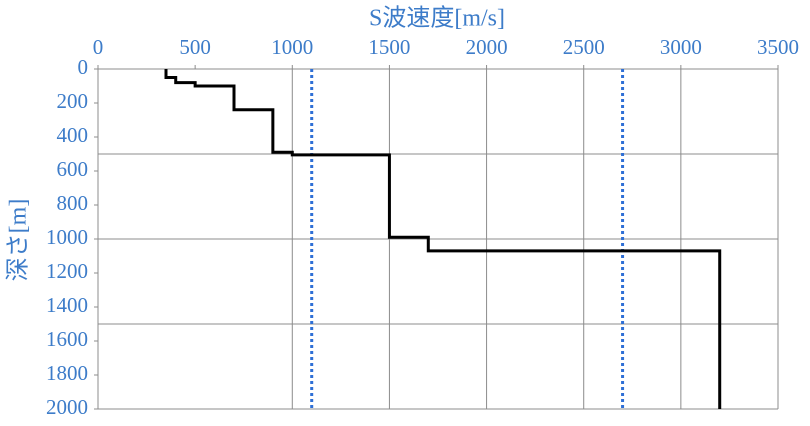 This screenshot has height=426, width=810. What do you see at coordinates (292, 47) in the screenshot?
I see `x-tick-label: 1000` at bounding box center [292, 47].